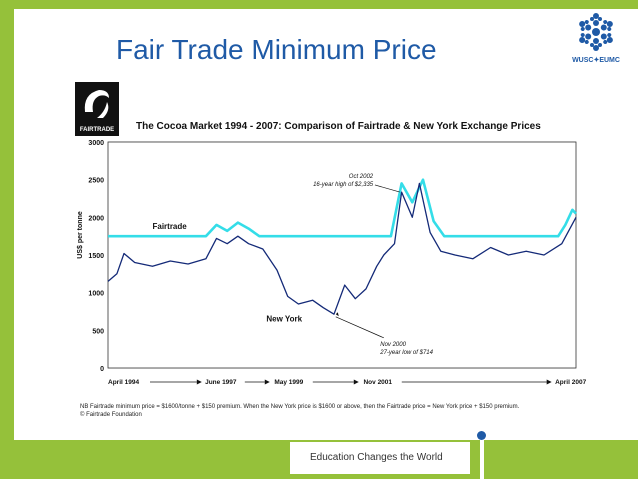 Image resolution: width=638 pixels, height=479 pixels. Describe the element at coordinates (596, 32) in the screenshot. I see `snowflake-icon` at that location.